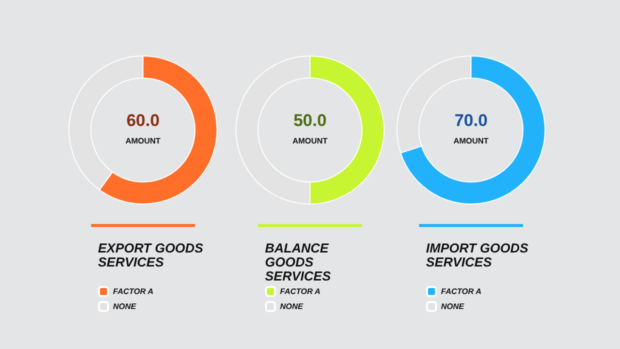 This screenshot has width=620, height=349. I want to click on text: EXPORT GOODS SERVICES, so click(152, 255).